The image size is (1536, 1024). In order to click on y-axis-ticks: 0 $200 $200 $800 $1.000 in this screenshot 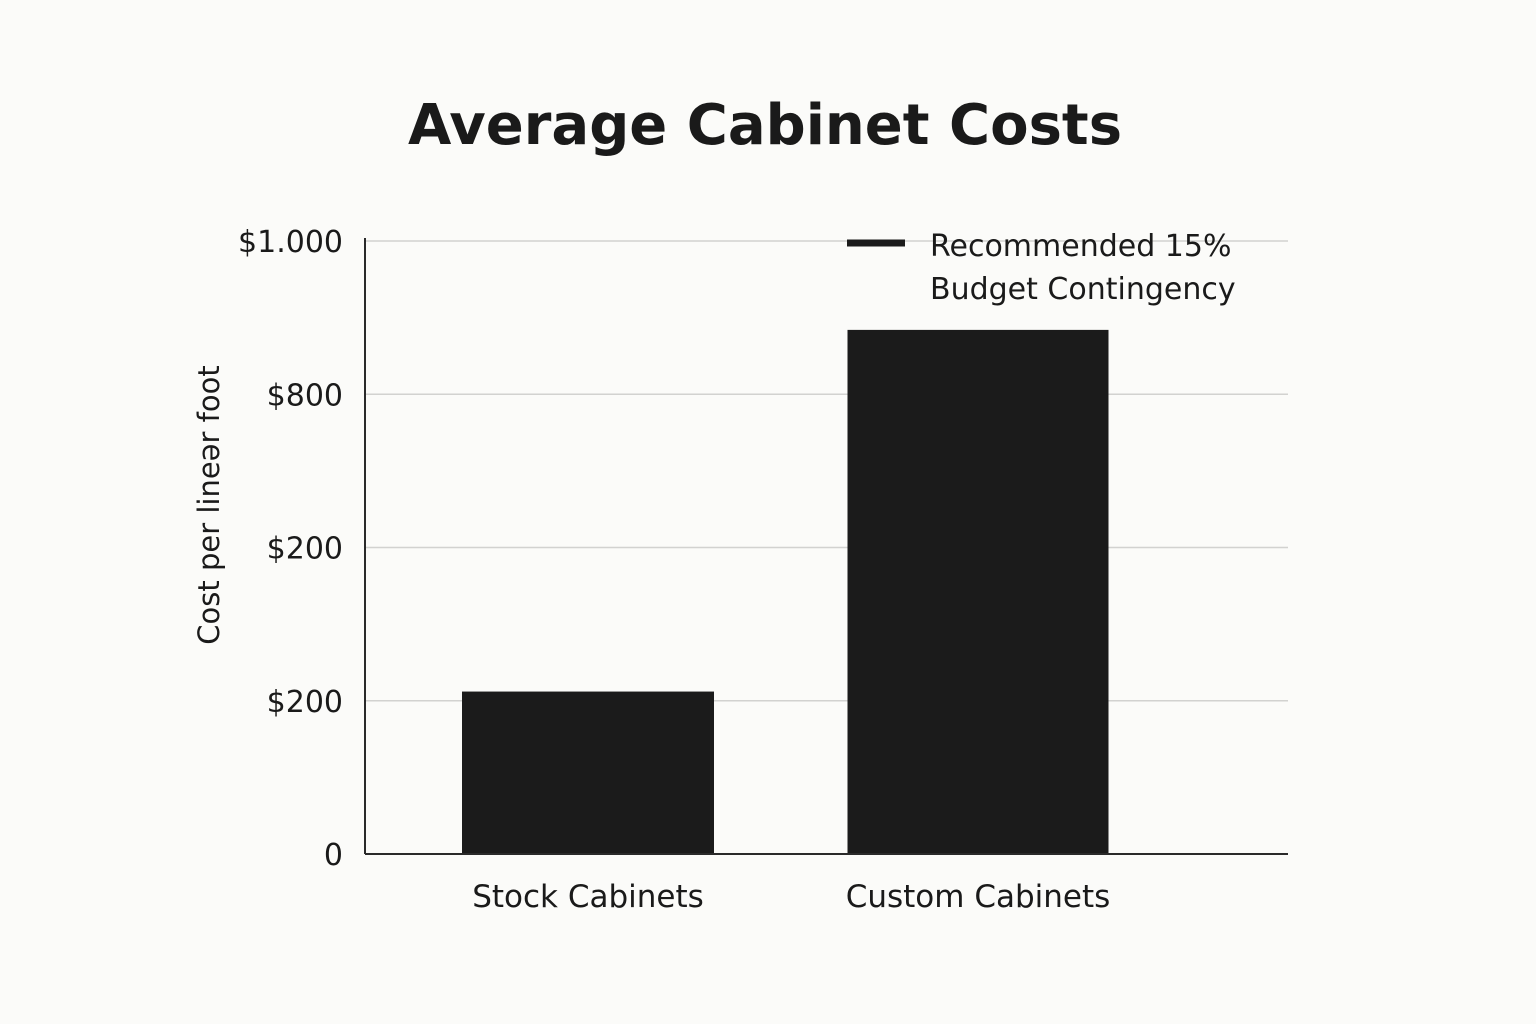, I will do `click(290, 549)`.